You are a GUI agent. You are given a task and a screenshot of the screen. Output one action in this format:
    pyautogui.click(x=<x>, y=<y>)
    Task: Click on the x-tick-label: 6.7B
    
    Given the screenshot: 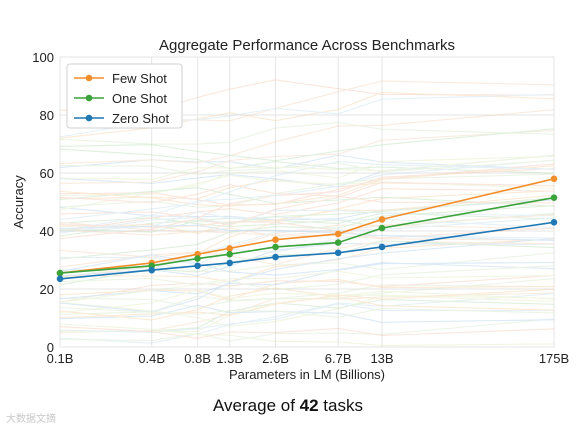 What is the action you would take?
    pyautogui.click(x=338, y=358)
    